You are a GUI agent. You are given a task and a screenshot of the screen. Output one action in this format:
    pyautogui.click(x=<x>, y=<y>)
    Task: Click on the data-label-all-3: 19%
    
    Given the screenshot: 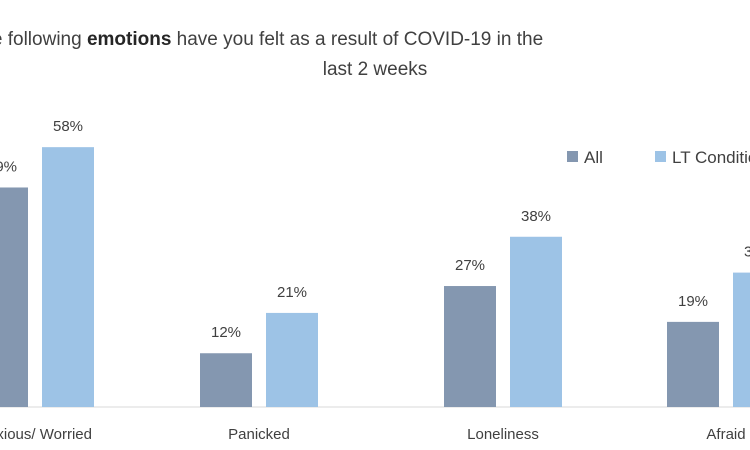 What is the action you would take?
    pyautogui.click(x=693, y=301)
    